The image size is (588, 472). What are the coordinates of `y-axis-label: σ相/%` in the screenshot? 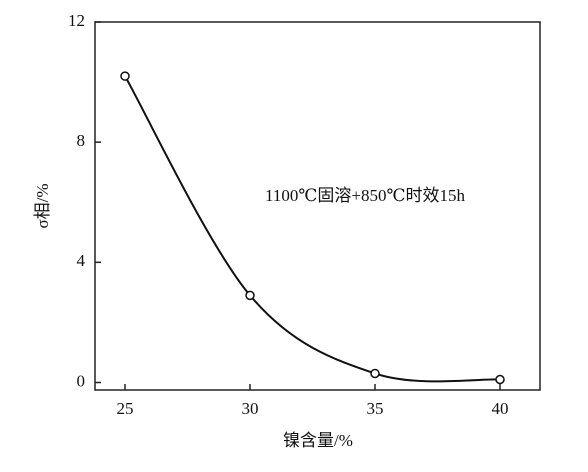 It's located at (42, 205).